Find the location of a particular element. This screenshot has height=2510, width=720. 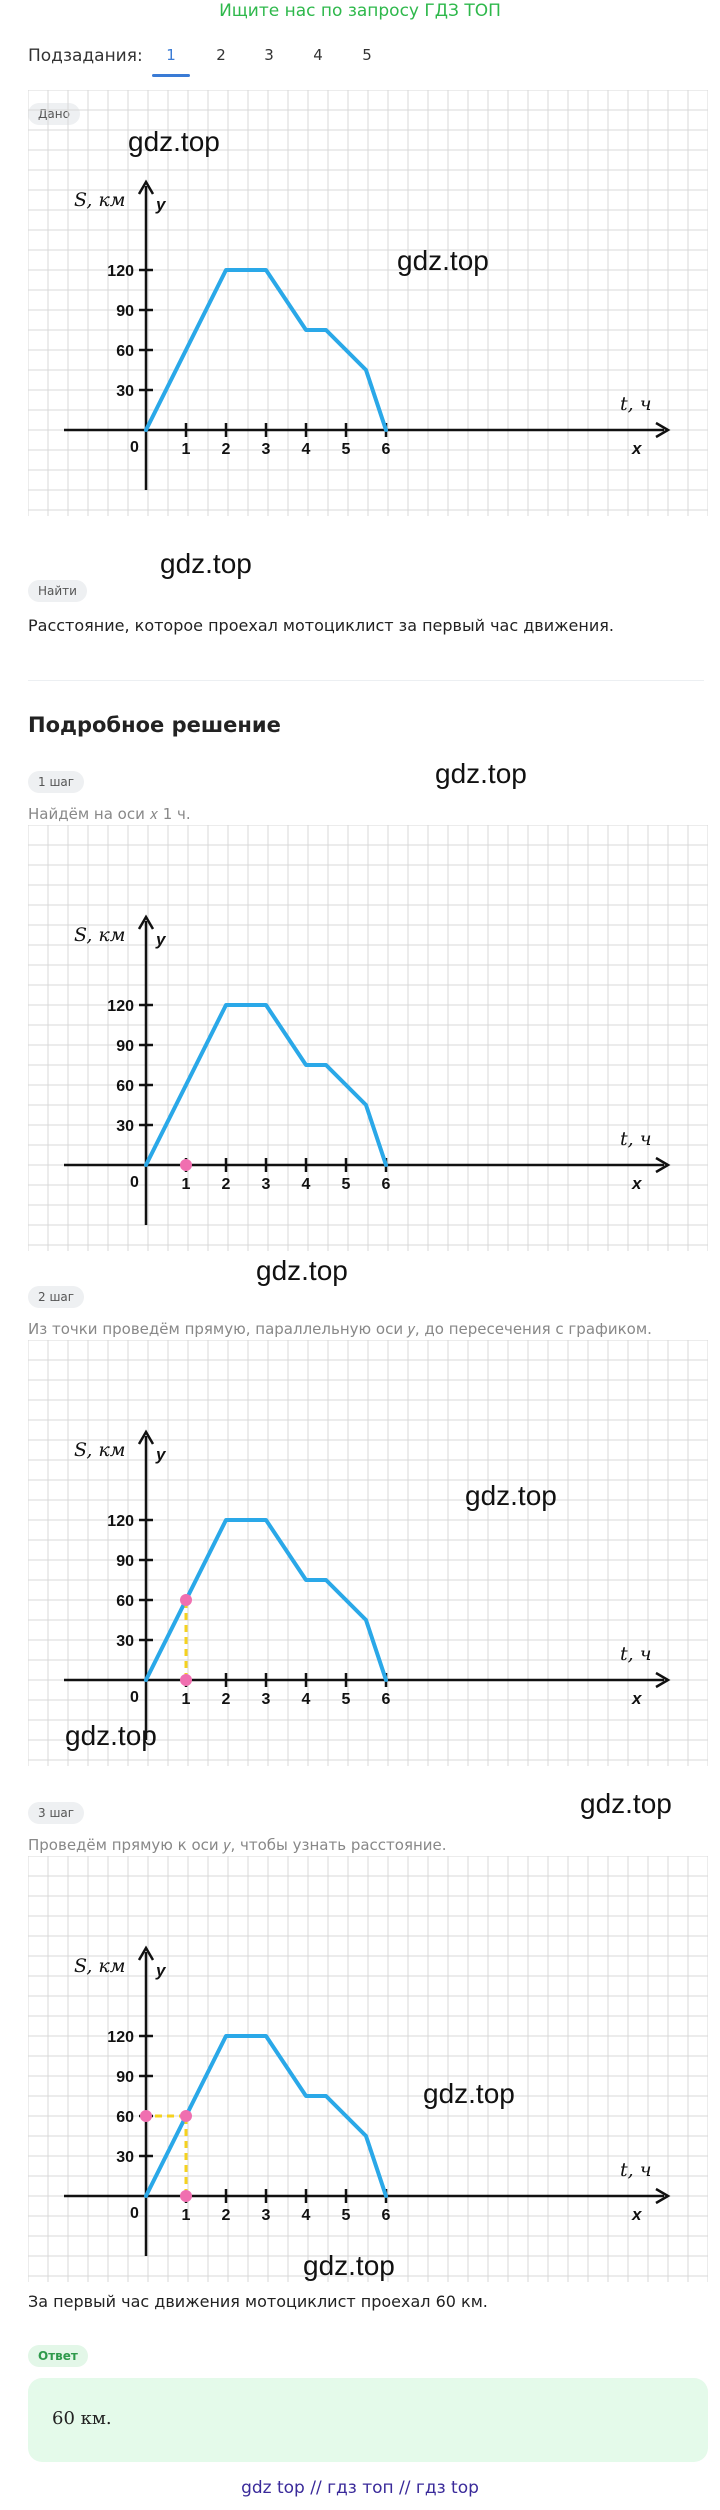

subtasks-label: Подзадания: is located at coordinates (85, 56).